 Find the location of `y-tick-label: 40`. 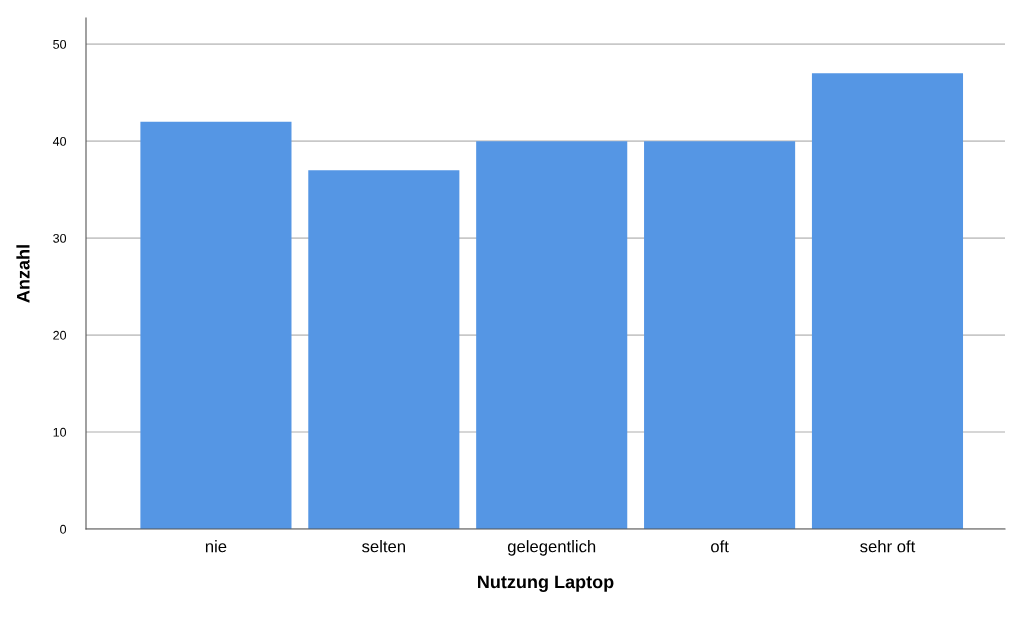

y-tick-label: 40 is located at coordinates (59, 141).